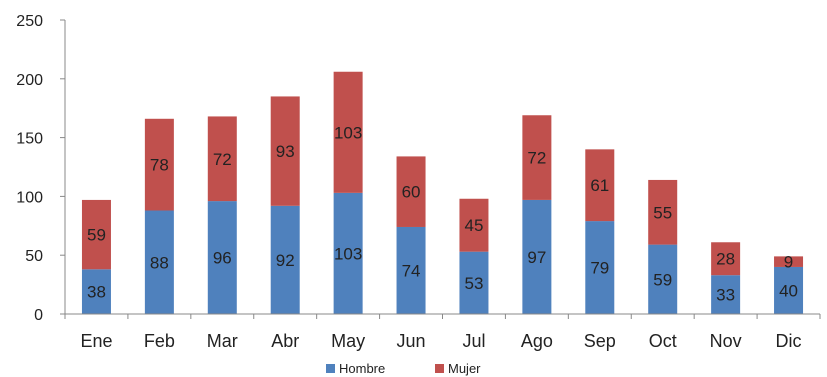 The height and width of the screenshot is (377, 827). Describe the element at coordinates (464, 368) in the screenshot. I see `legend-label-mujer: Mujer` at that location.